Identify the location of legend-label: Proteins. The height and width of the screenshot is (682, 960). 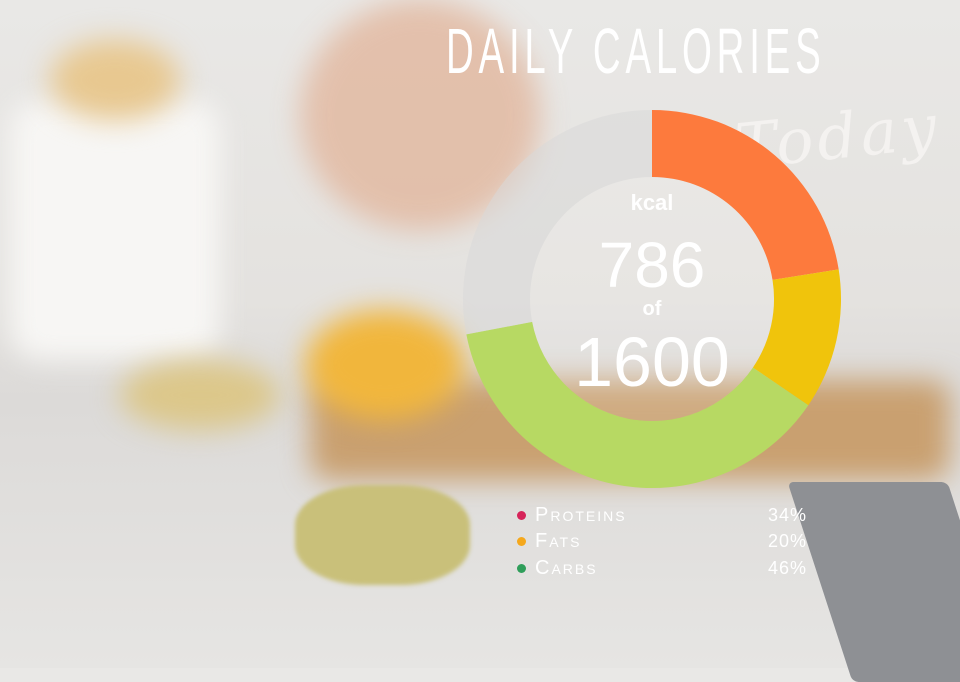
(581, 514).